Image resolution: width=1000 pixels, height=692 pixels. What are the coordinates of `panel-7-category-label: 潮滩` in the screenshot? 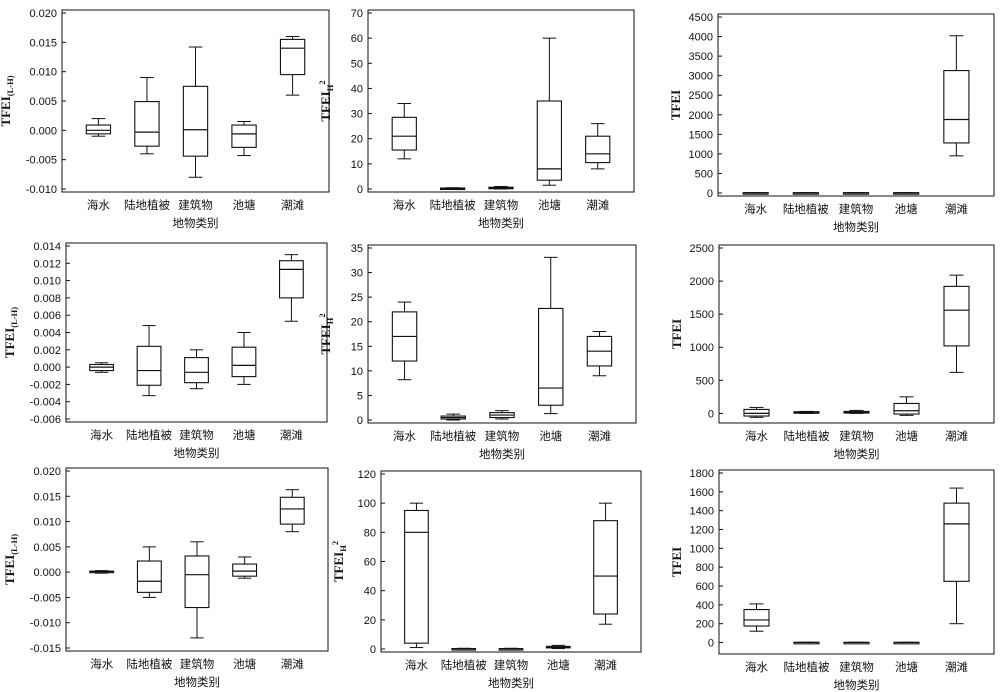 It's located at (292, 664).